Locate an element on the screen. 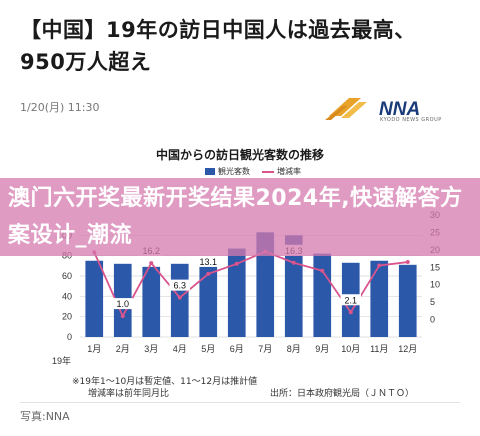 Image resolution: width=480 pixels, height=436 pixels. chart-note-source: 出所：日本政府観光局（ＪＮＴＯ） is located at coordinates (342, 394).